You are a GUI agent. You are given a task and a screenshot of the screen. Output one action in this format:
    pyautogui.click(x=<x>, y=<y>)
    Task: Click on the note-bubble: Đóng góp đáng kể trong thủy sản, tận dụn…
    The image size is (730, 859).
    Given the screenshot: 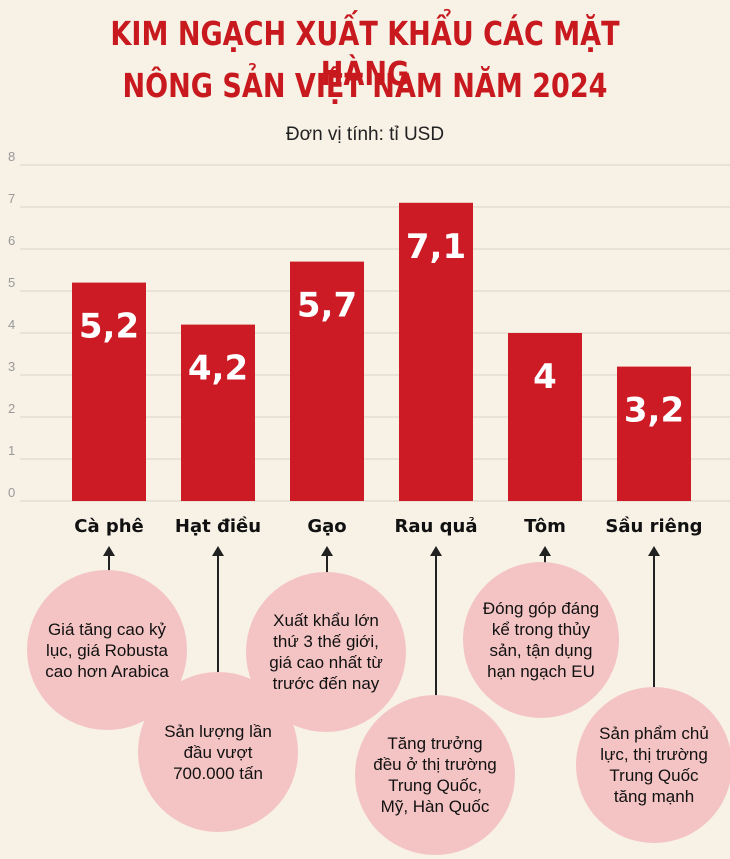 What is the action you would take?
    pyautogui.click(x=541, y=640)
    